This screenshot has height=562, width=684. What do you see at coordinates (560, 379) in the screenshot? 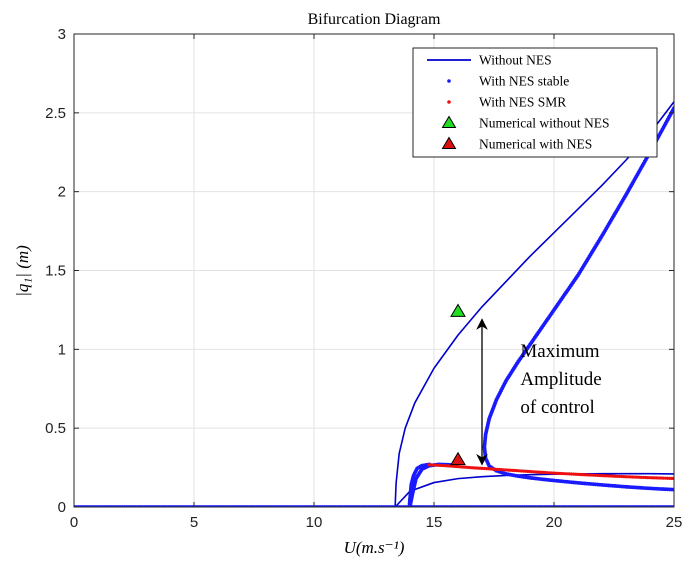
I see `annotation-line: Amplitude` at bounding box center [560, 379].